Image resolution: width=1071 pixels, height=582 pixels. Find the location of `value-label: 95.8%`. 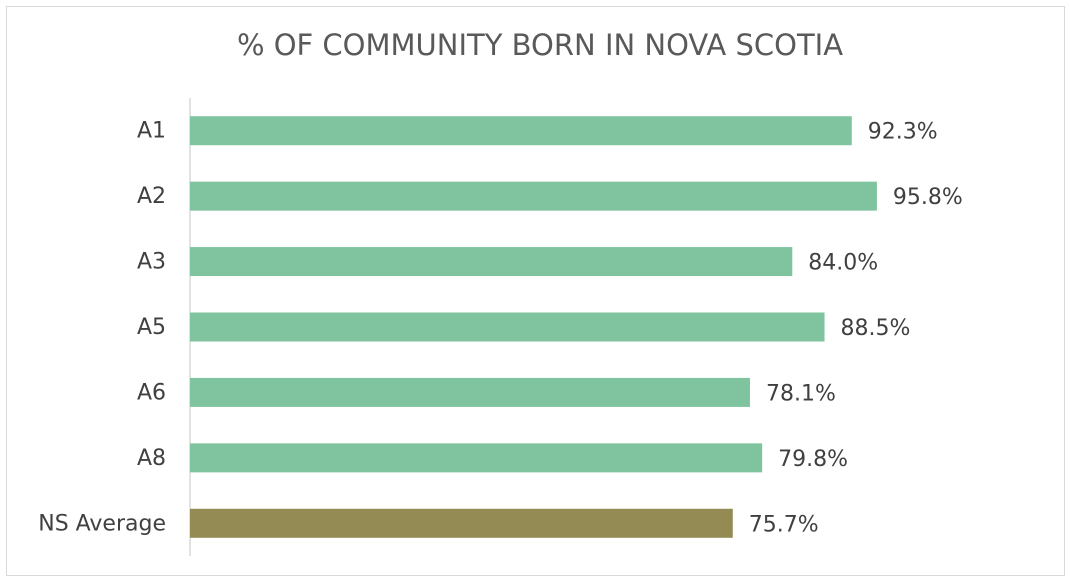

value-label: 95.8% is located at coordinates (928, 197).